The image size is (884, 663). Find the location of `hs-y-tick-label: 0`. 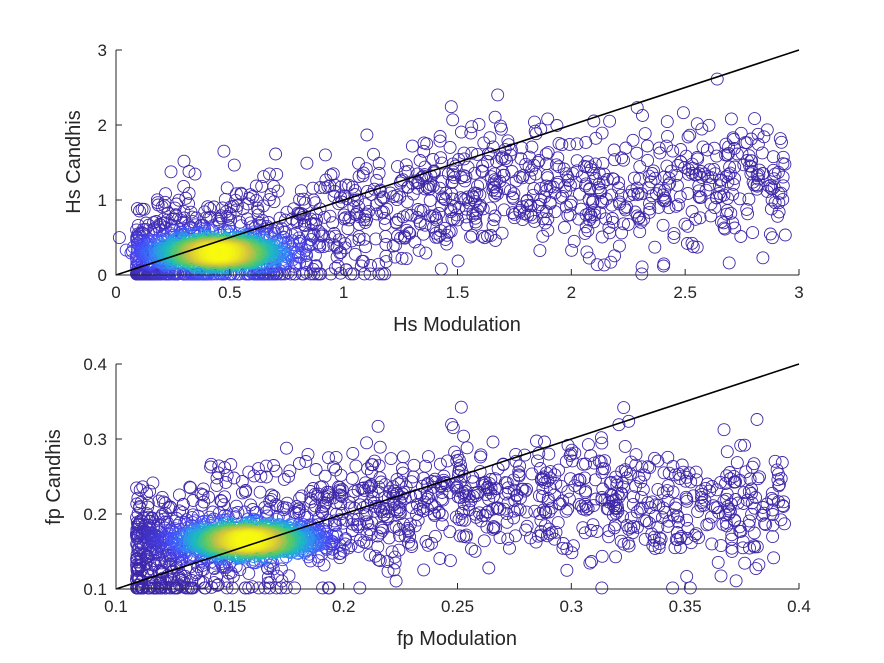

hs-y-tick-label: 0 is located at coordinates (102, 275).